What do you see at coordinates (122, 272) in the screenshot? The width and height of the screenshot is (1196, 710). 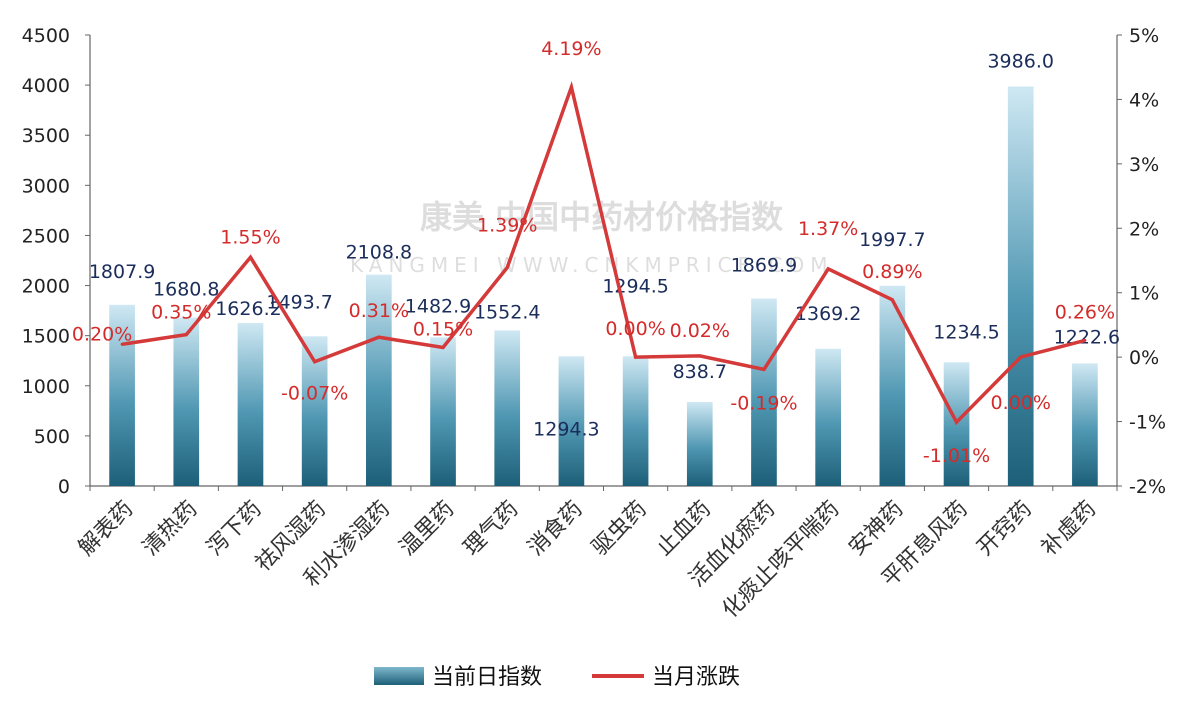 I see `bar-value-label: 1807.9` at bounding box center [122, 272].